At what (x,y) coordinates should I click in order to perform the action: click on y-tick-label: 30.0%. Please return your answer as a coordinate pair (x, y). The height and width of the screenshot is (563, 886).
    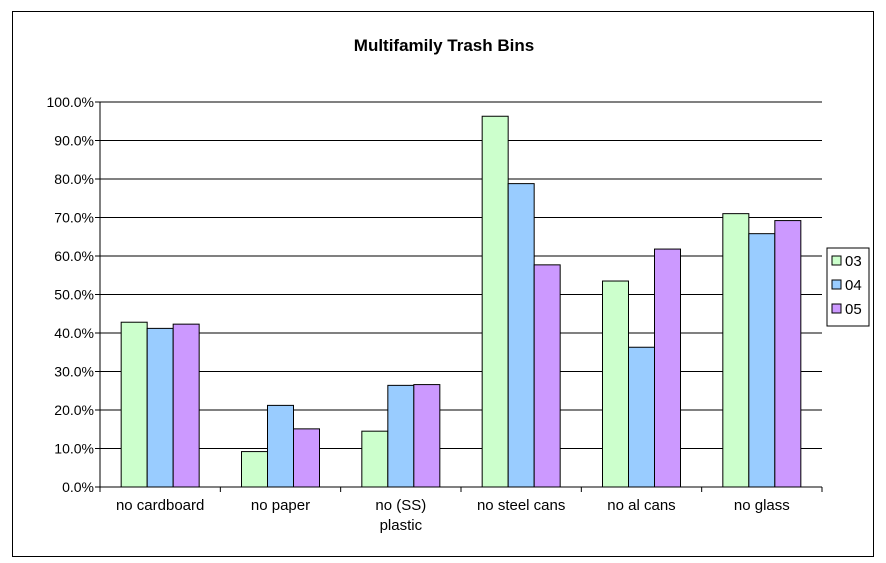
    Looking at the image, I should click on (74, 372).